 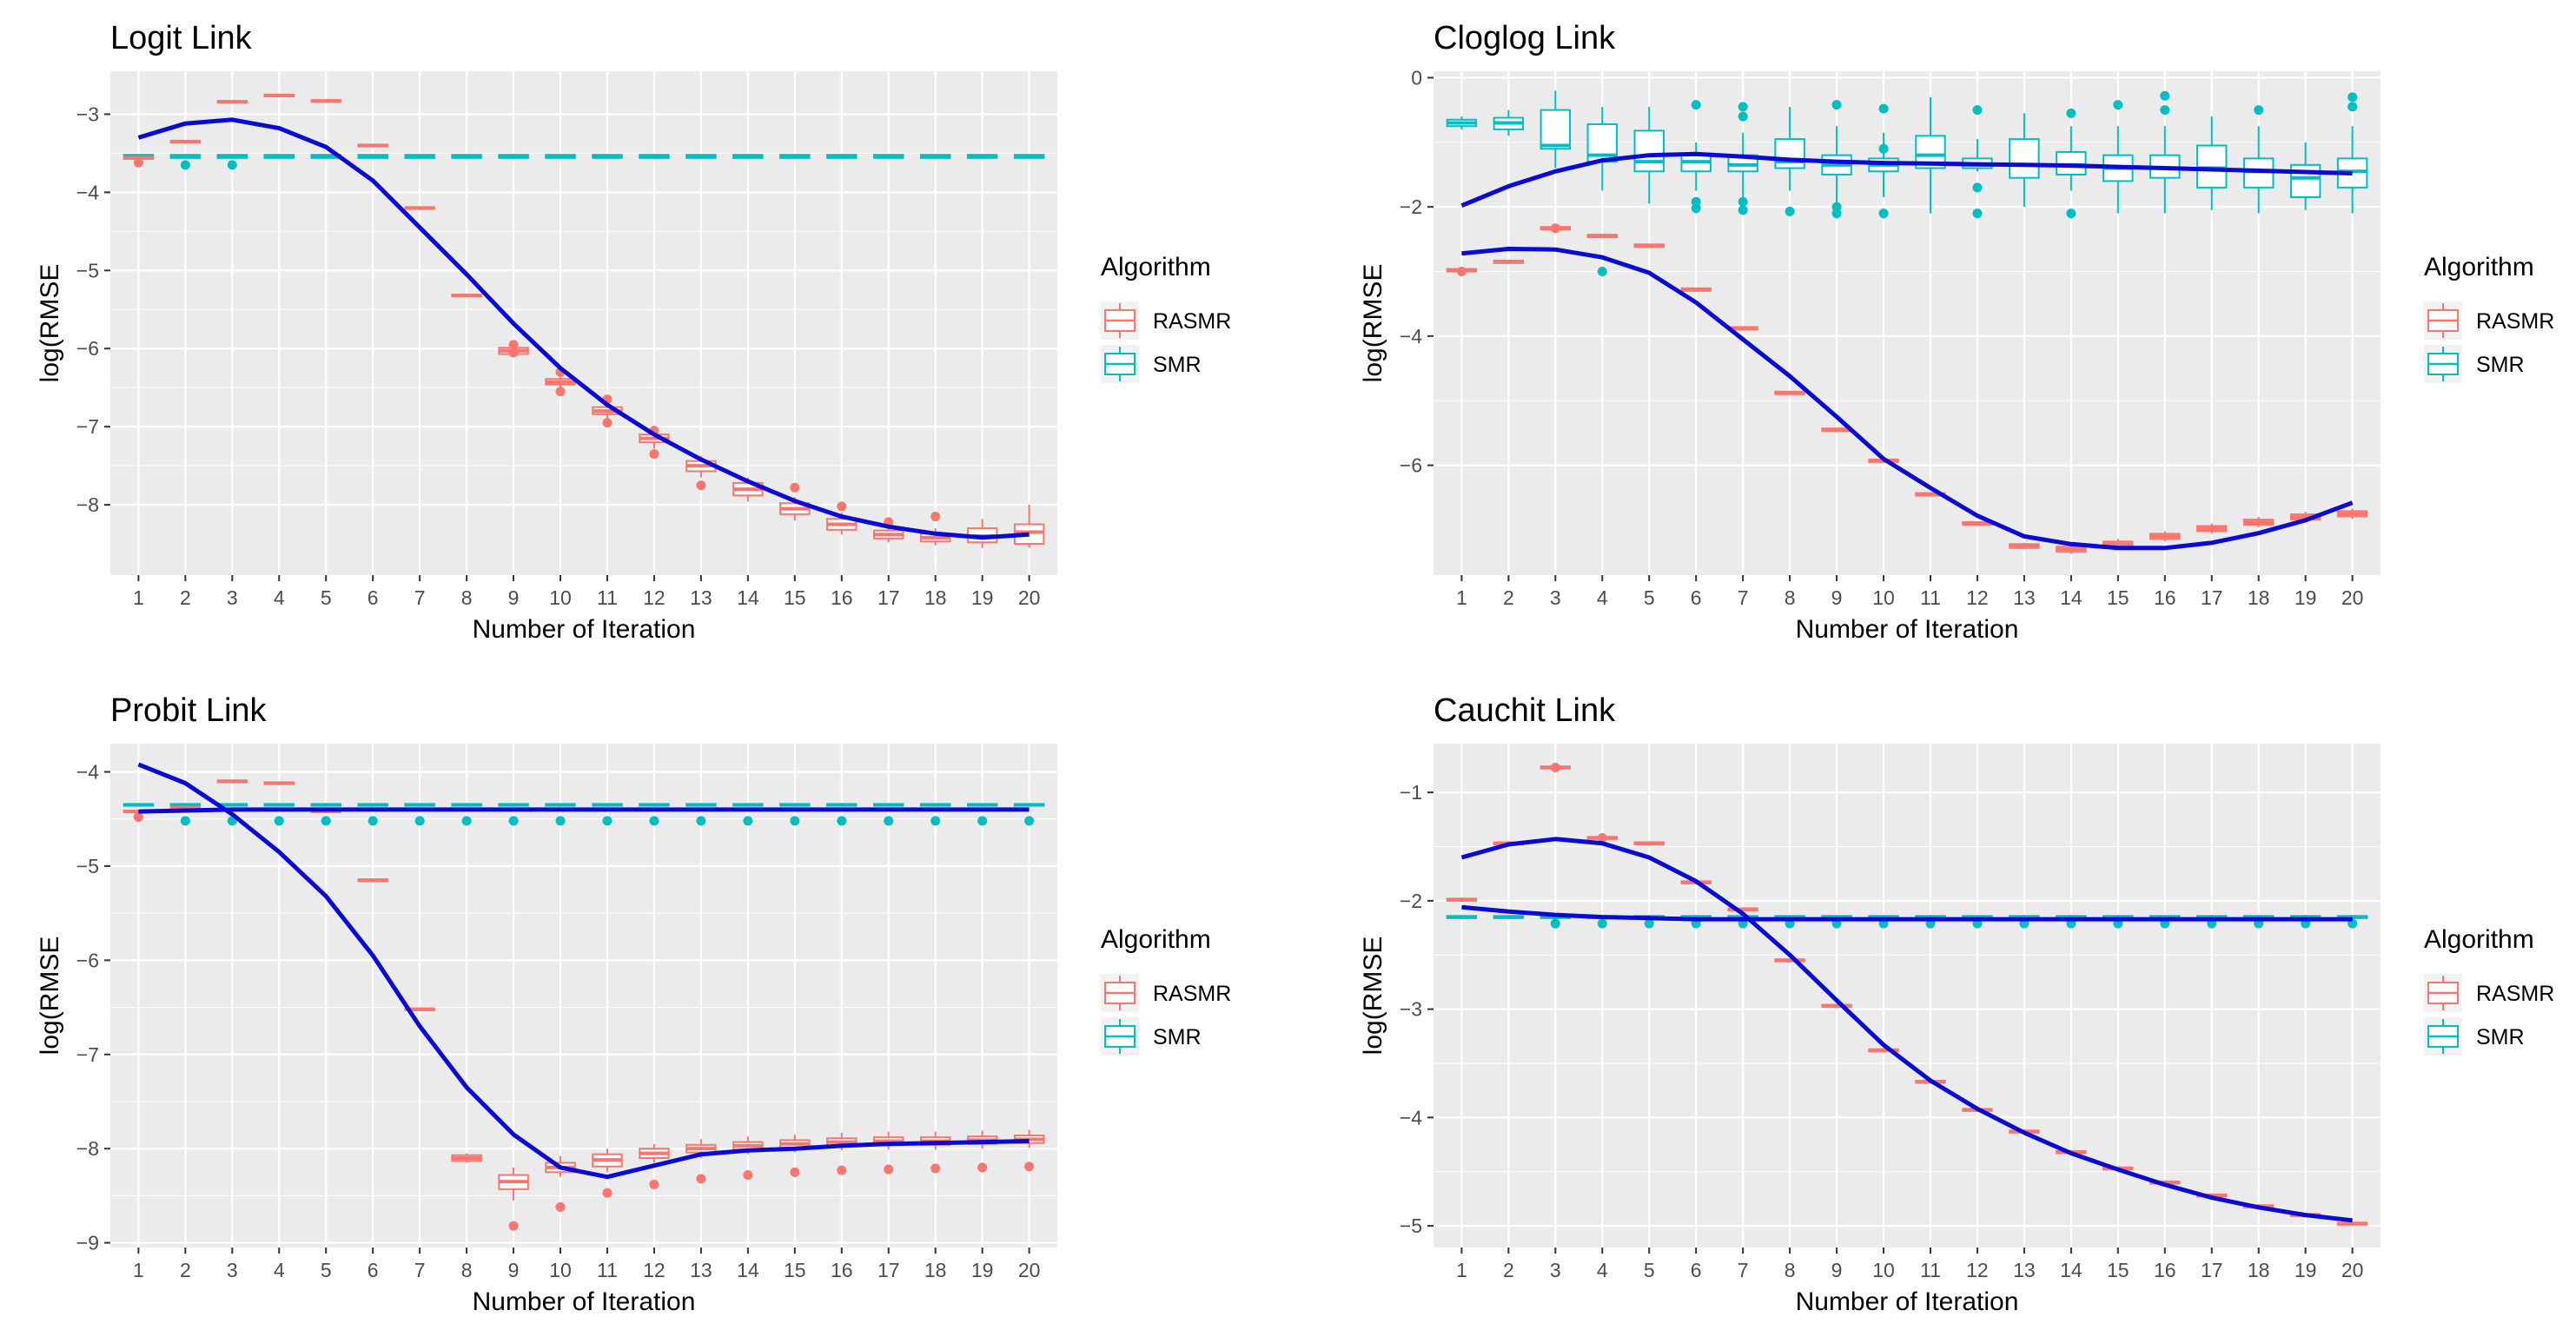 What do you see at coordinates (1837, 1270) in the screenshot?
I see `x-tick-label: 9` at bounding box center [1837, 1270].